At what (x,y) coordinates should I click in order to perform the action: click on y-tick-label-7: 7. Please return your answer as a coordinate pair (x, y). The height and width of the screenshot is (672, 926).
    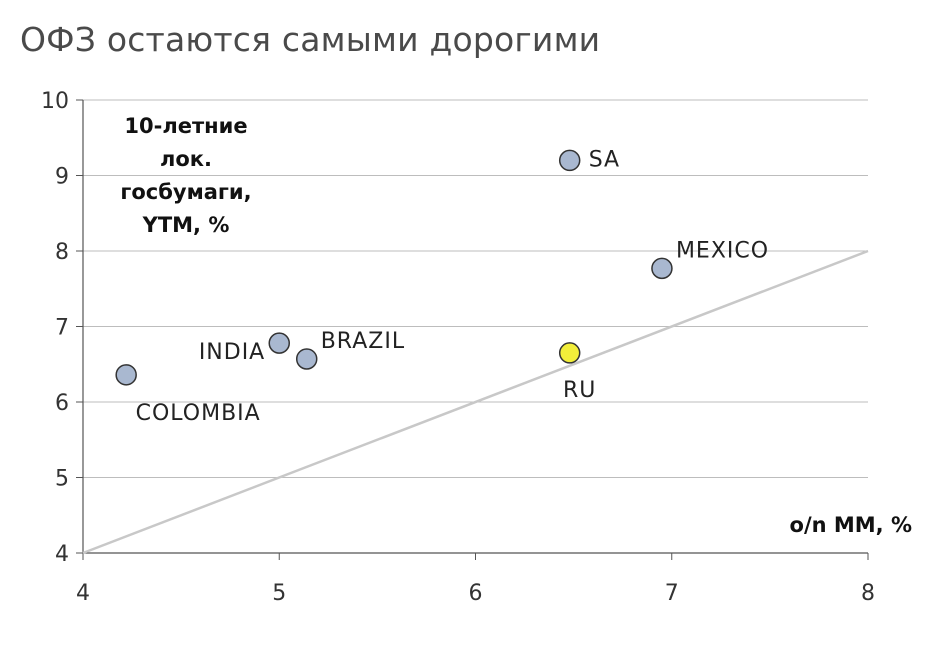
    Looking at the image, I should click on (62, 328).